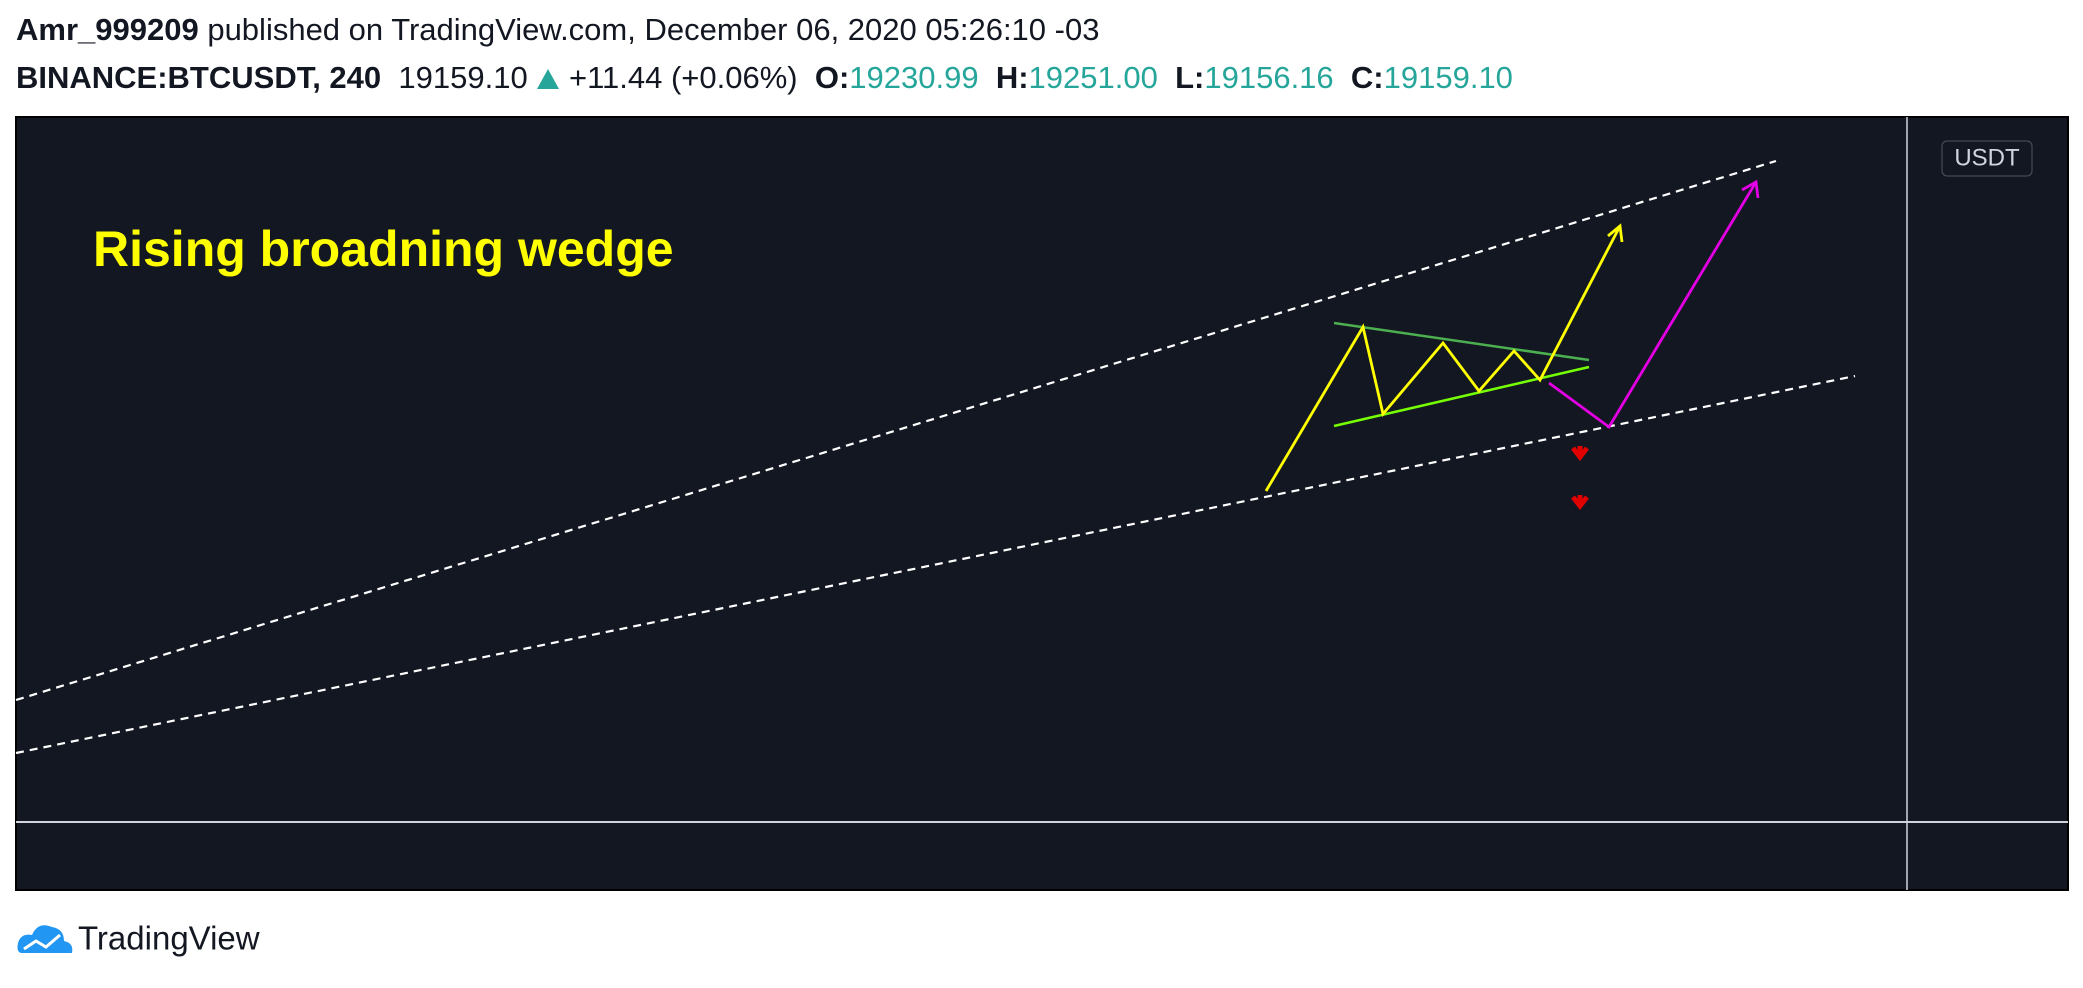 This screenshot has width=2083, height=988. I want to click on up-icon, so click(548, 79).